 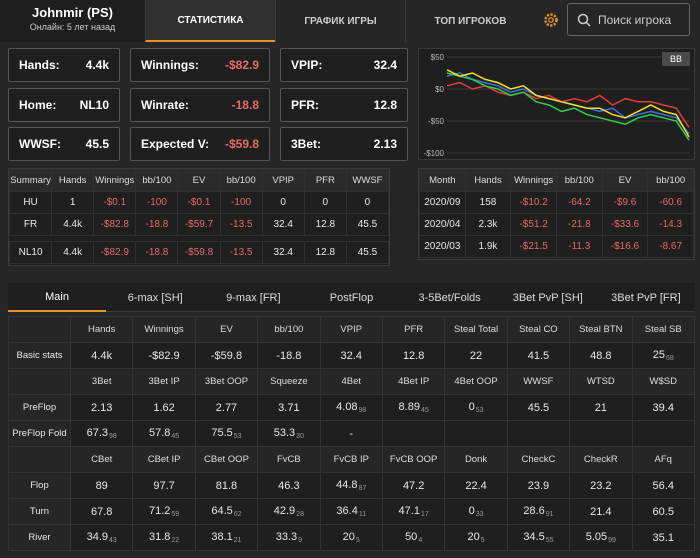 I want to click on stat-value: 0, so click(x=471, y=511).